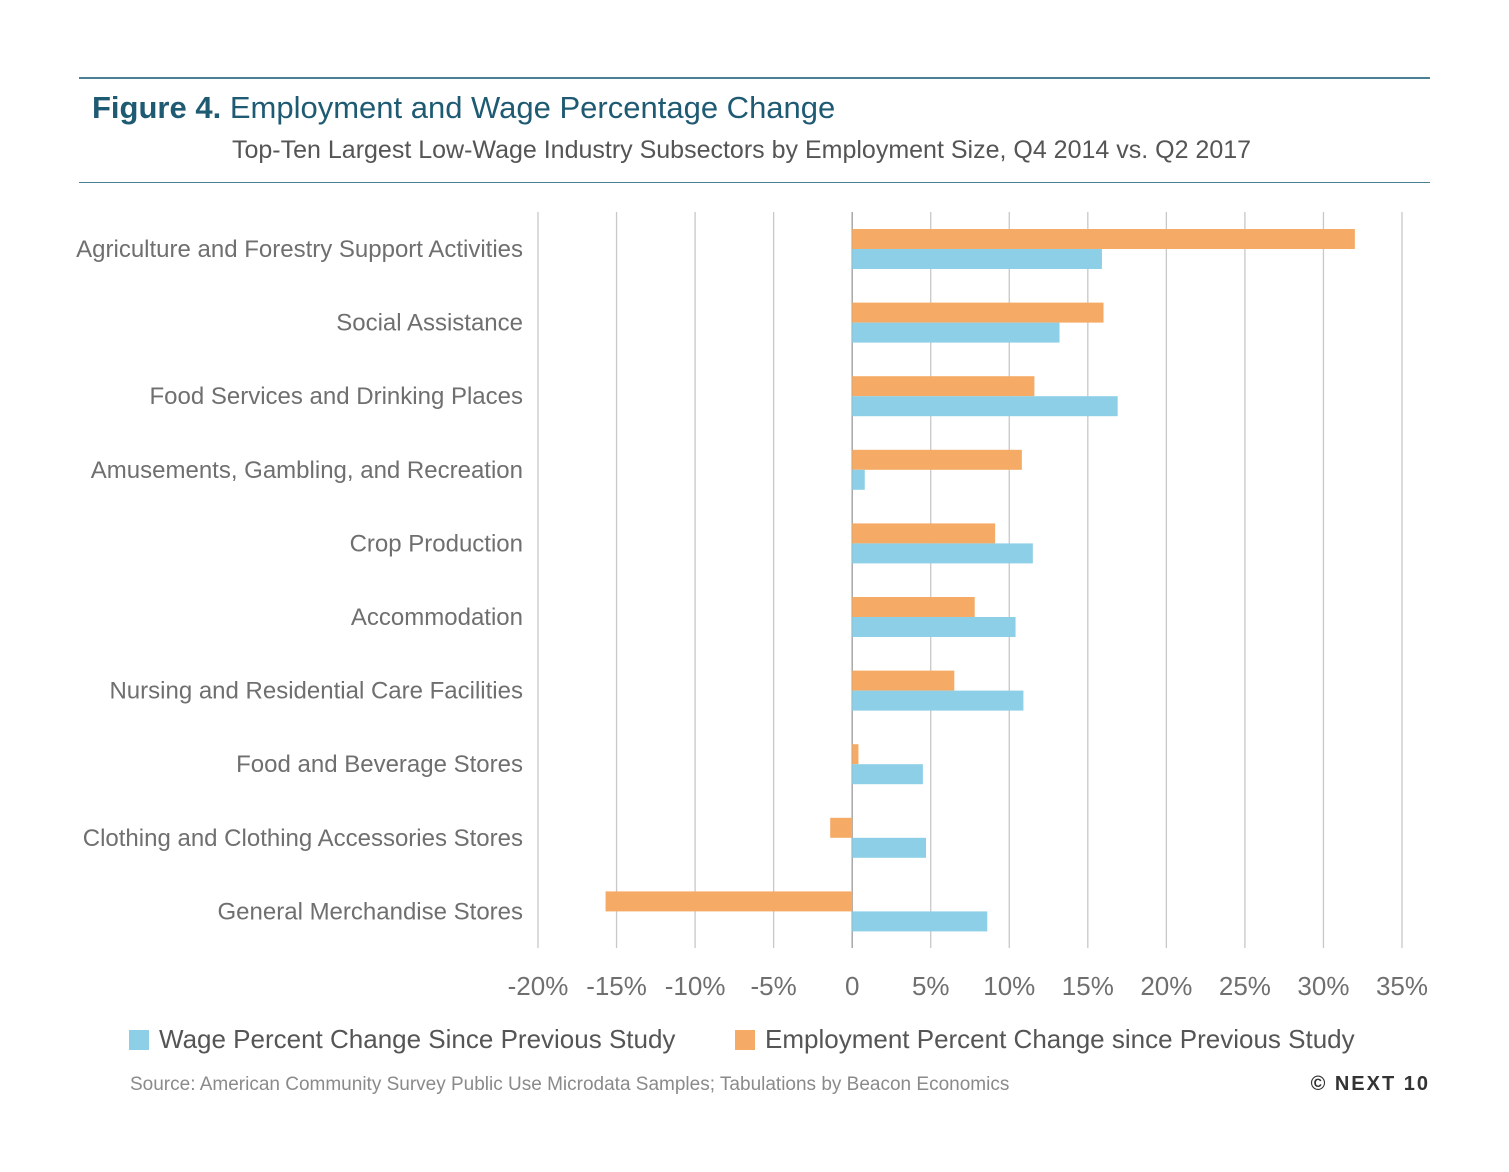 The image size is (1509, 1172). I want to click on x-tick-label: 0, so click(852, 986).